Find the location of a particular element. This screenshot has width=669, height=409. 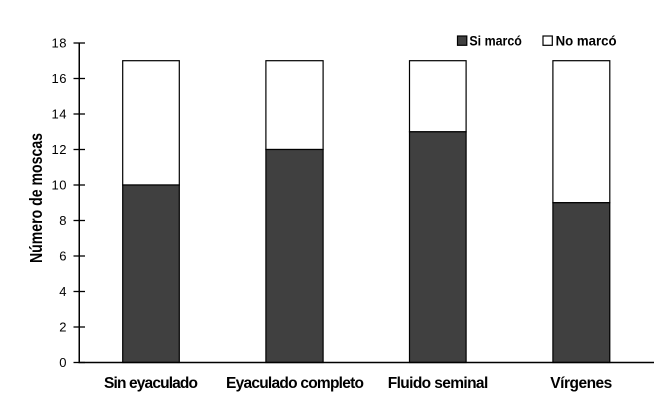

svg-text: 10 is located at coordinates (59, 184).